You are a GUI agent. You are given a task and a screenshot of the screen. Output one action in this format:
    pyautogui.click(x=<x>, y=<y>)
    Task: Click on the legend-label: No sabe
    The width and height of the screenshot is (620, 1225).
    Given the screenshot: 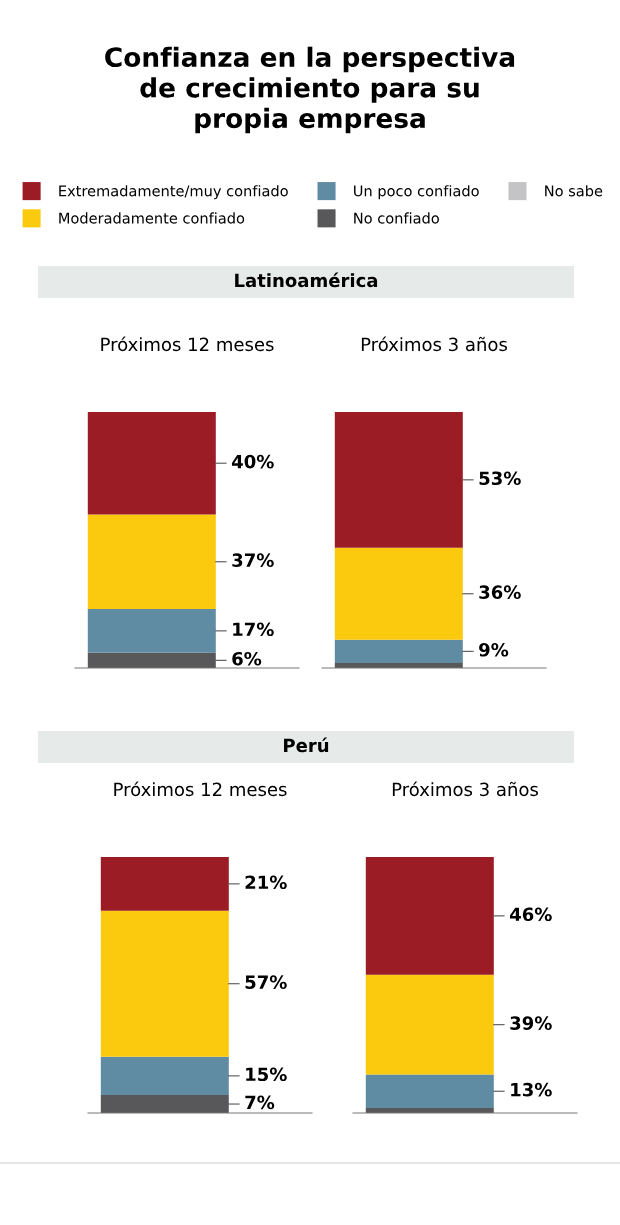 What is the action you would take?
    pyautogui.click(x=574, y=191)
    